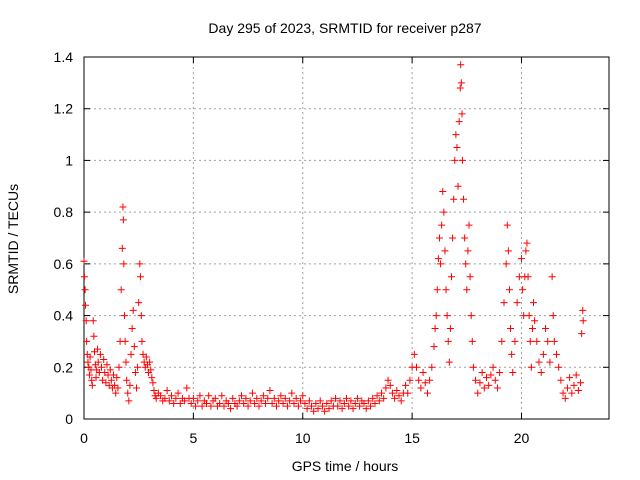 The height and width of the screenshot is (480, 640). What do you see at coordinates (64, 57) in the screenshot?
I see `y-tick-label: 1.4` at bounding box center [64, 57].